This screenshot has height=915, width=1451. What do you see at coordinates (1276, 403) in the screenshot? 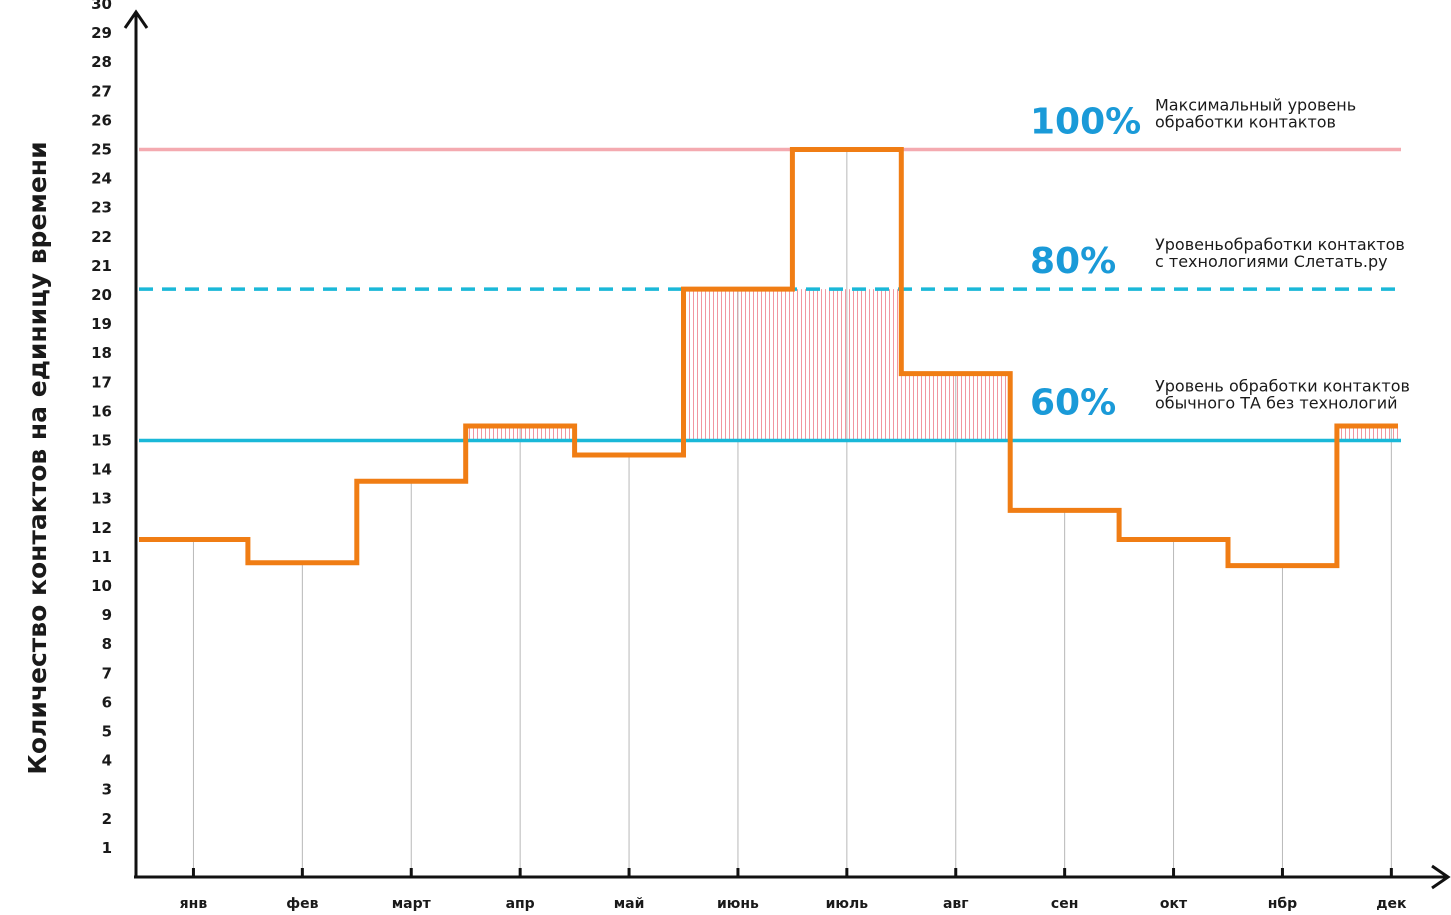
I see `reference-label: обычного ТА без технологий` at bounding box center [1276, 403].